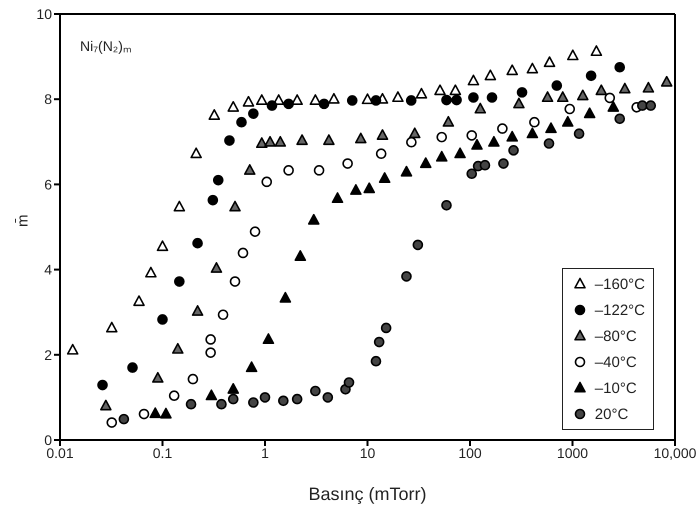 The image size is (699, 517). Describe the element at coordinates (162, 452) in the screenshot. I see `x-tick-label: 0.1` at that location.